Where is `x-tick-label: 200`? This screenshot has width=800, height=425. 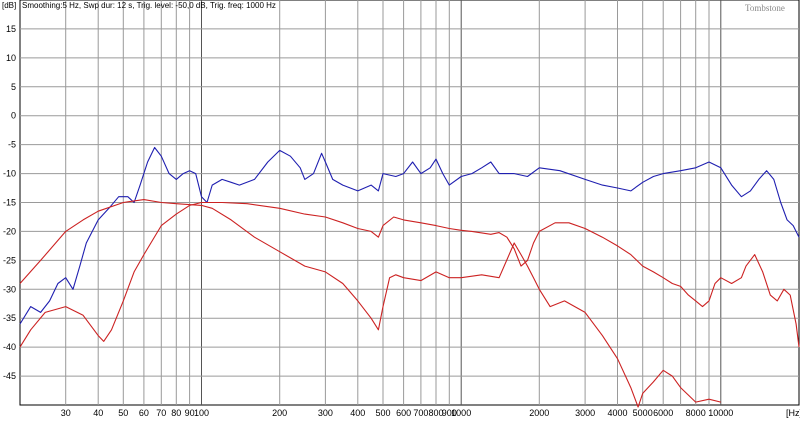
x-tick-label: 200 is located at coordinates (279, 413).